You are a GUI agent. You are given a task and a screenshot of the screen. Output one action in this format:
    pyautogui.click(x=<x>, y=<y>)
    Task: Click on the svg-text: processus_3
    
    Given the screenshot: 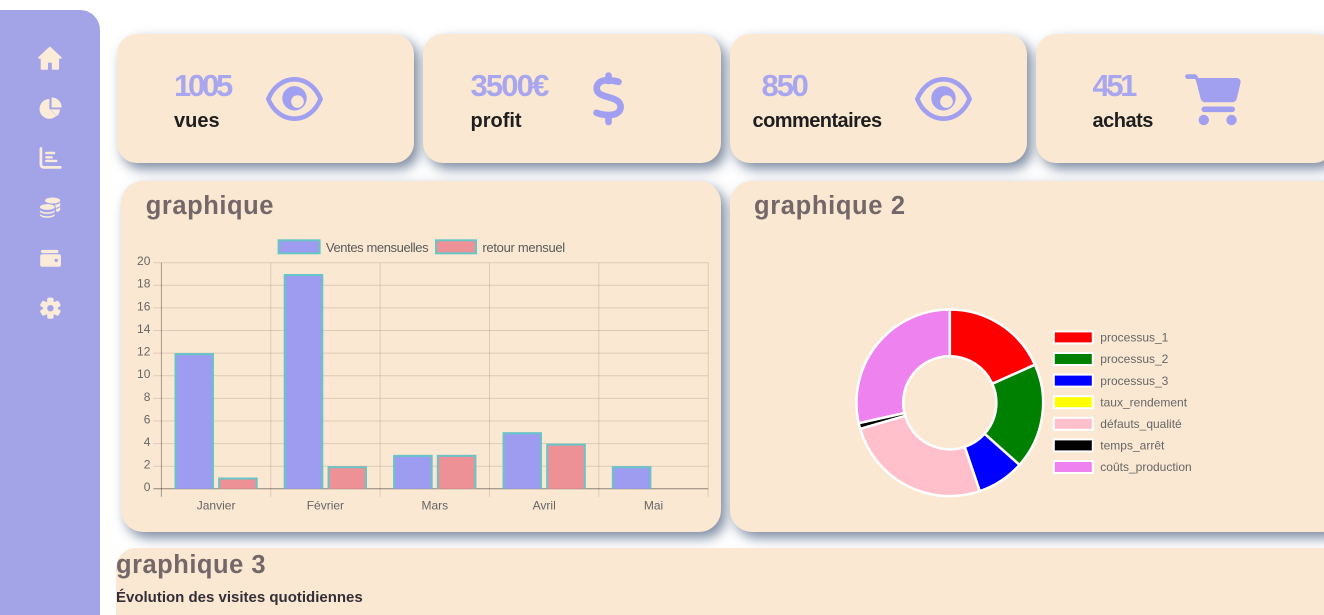 What is the action you would take?
    pyautogui.click(x=1134, y=380)
    